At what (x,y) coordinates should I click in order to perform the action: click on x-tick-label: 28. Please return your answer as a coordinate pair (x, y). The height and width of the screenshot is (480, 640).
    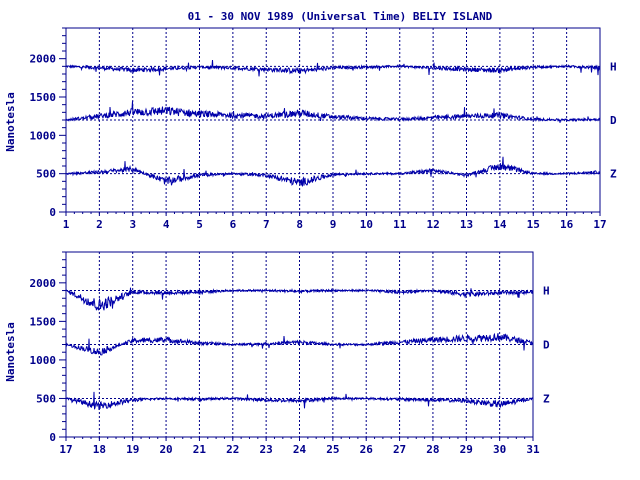
    Looking at the image, I should click on (432, 449).